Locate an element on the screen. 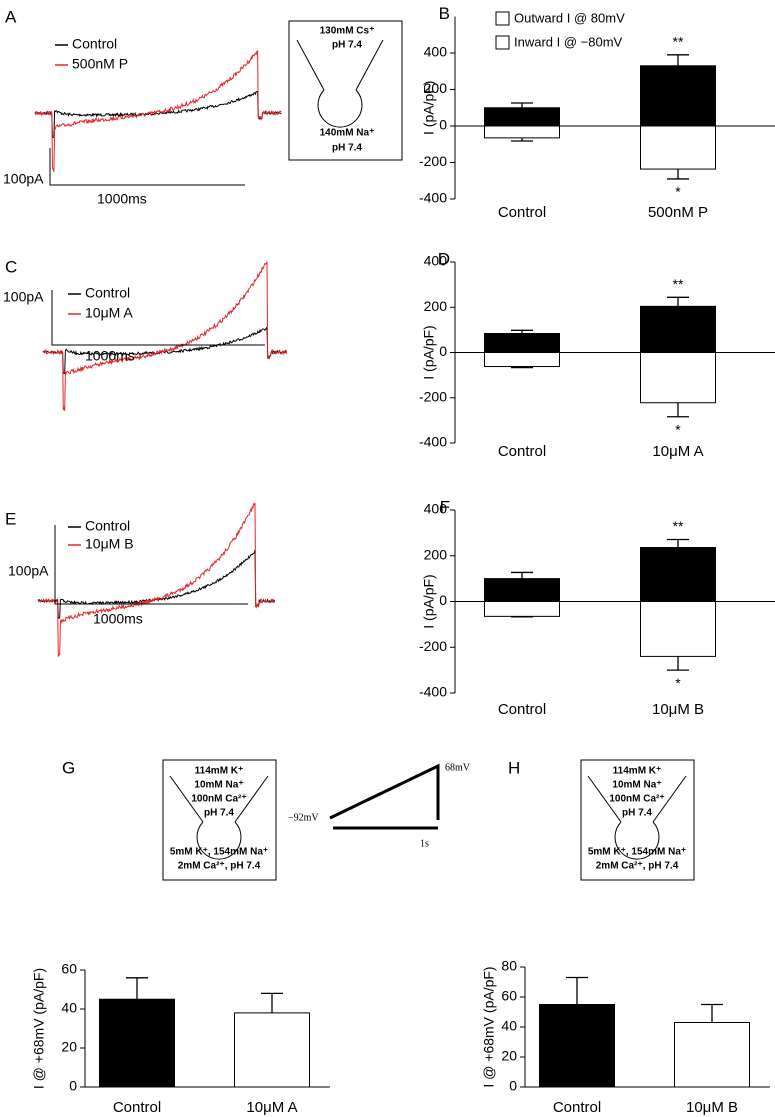 The height and width of the screenshot is (1117, 775). x-tick-label: 10μM A is located at coordinates (271, 1107).